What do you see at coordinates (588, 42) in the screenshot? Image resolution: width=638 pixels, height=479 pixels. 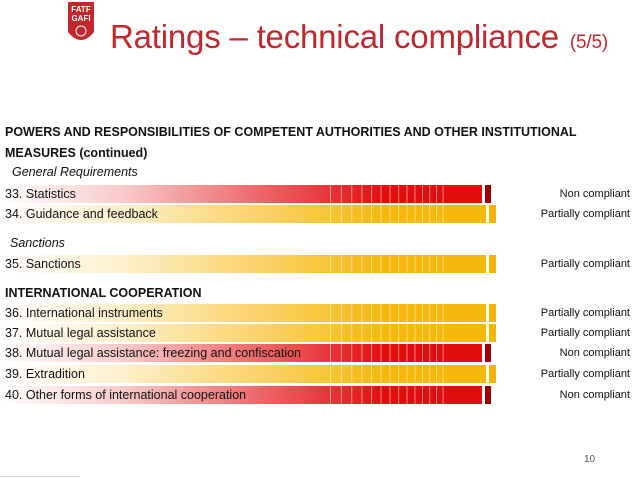 I see `page-title-suffix: (5/5)` at bounding box center [588, 42].